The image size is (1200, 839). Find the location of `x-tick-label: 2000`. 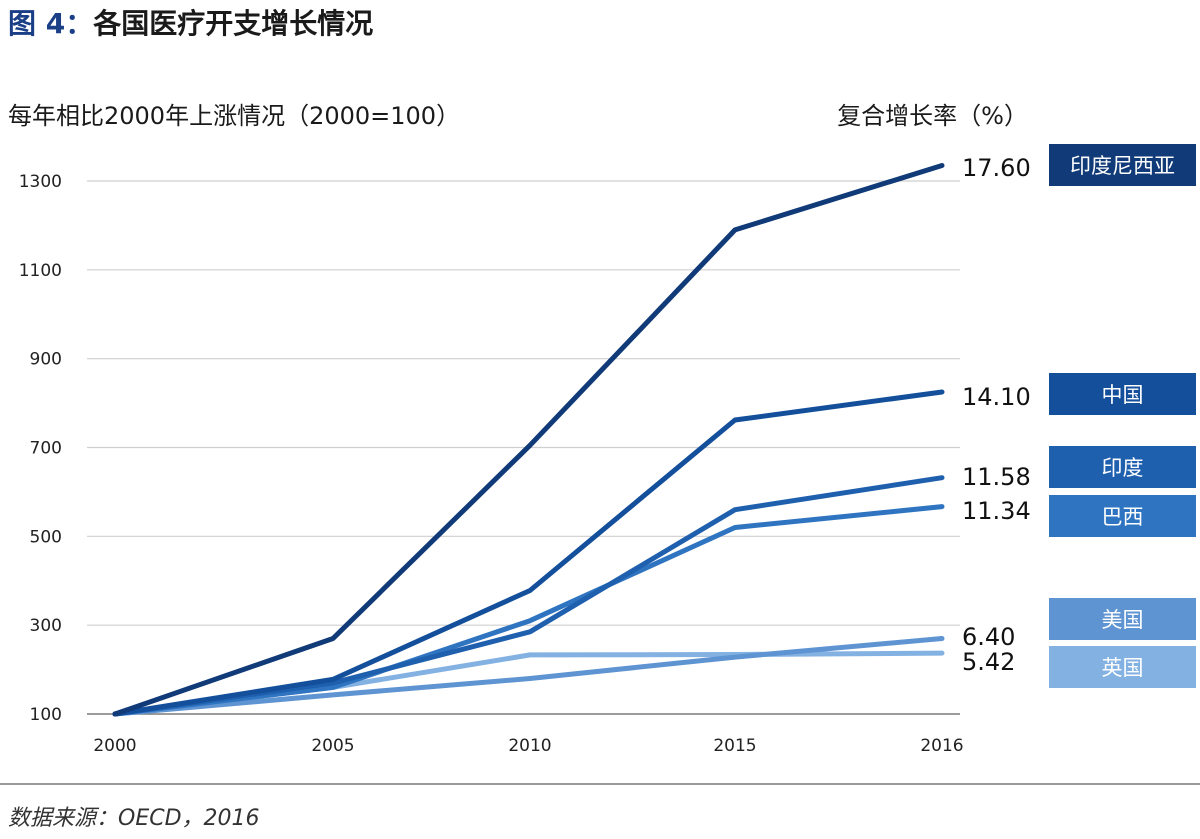

x-tick-label: 2000 is located at coordinates (114, 746).